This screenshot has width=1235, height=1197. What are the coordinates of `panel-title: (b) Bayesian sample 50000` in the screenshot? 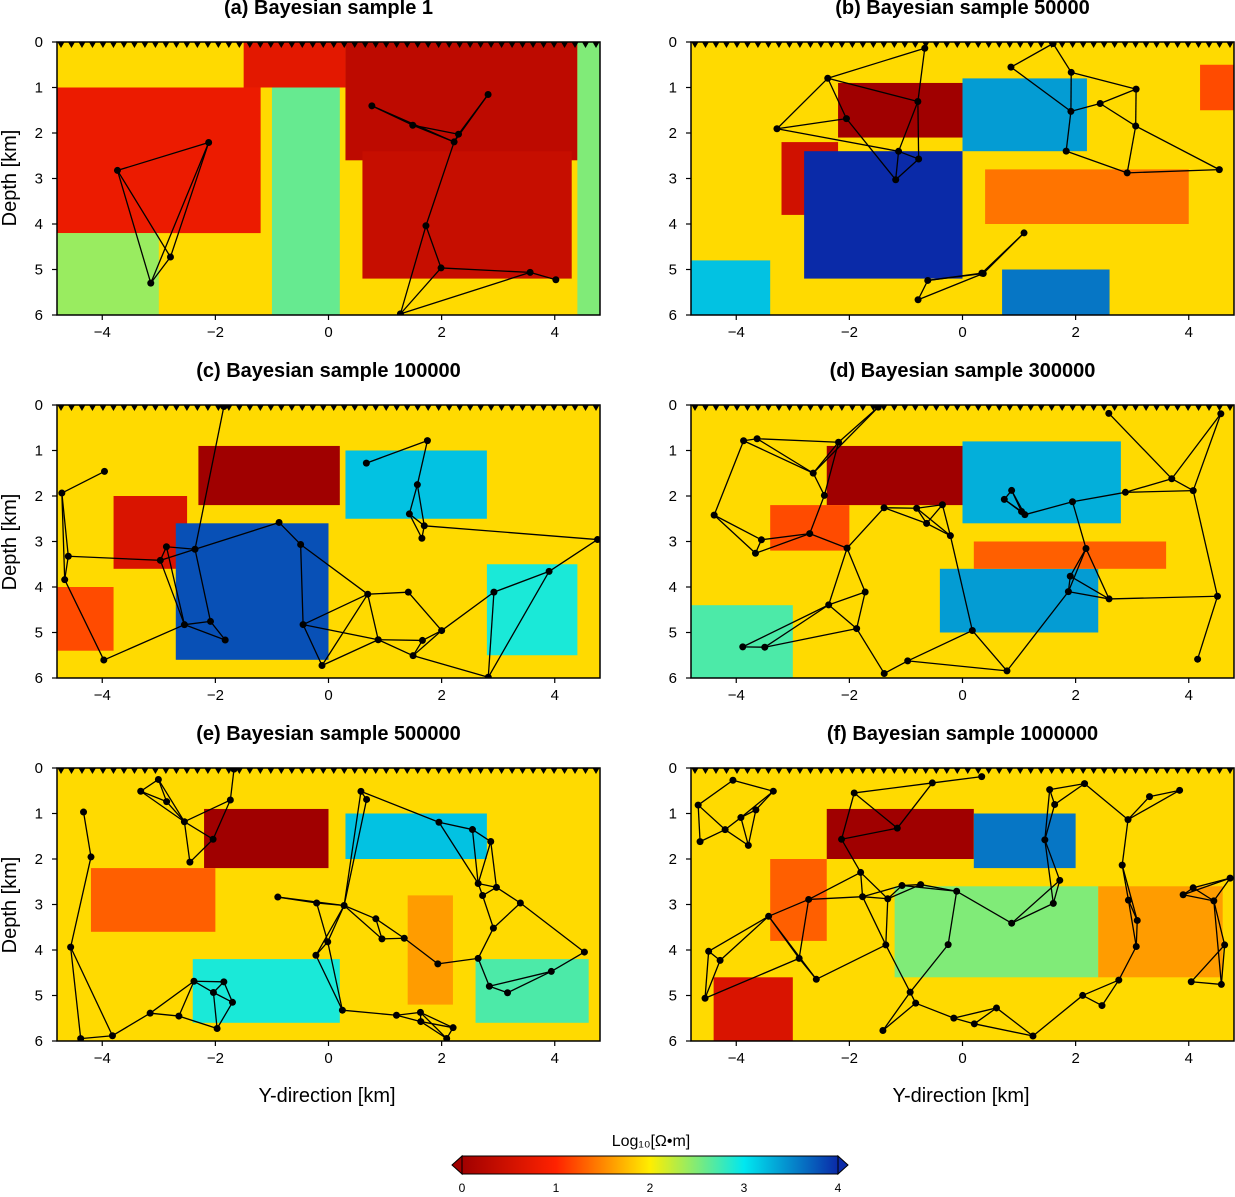 It's located at (962, 9).